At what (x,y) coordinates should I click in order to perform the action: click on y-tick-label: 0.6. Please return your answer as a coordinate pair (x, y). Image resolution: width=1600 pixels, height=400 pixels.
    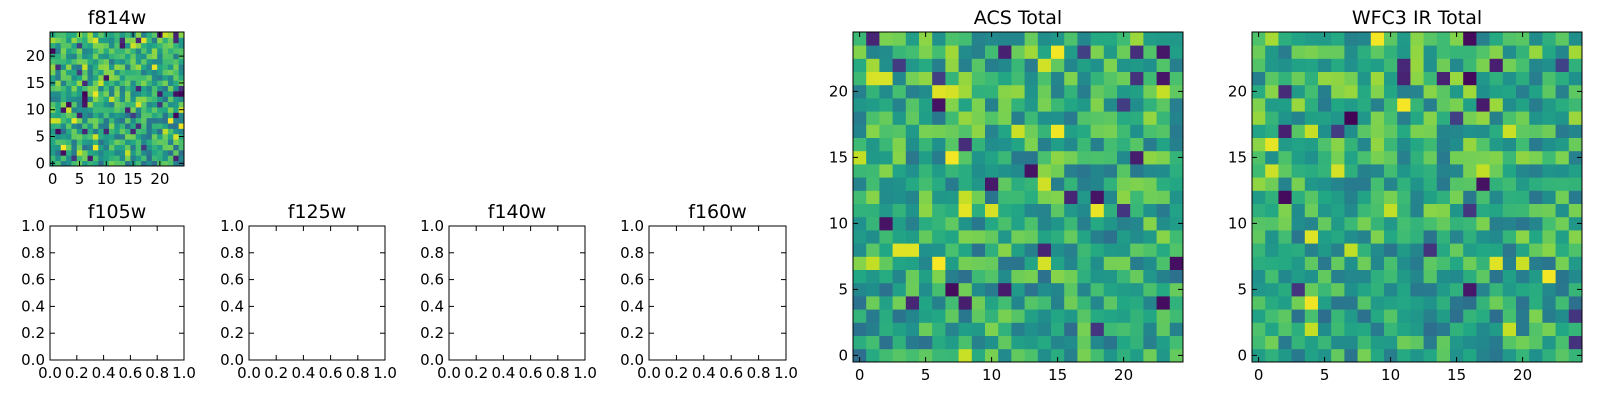
    Looking at the image, I should click on (432, 280).